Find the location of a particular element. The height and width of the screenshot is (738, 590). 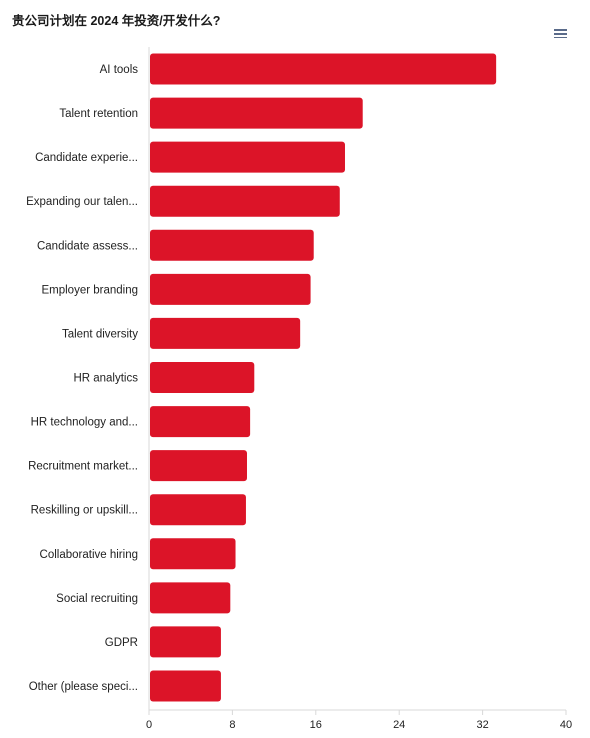

x-tick-label: 16 is located at coordinates (316, 725).